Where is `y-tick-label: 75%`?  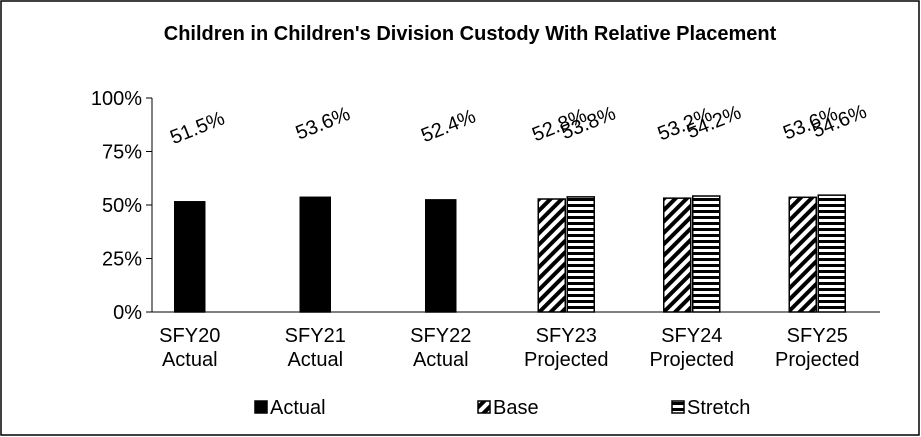
y-tick-label: 75% is located at coordinates (122, 153).